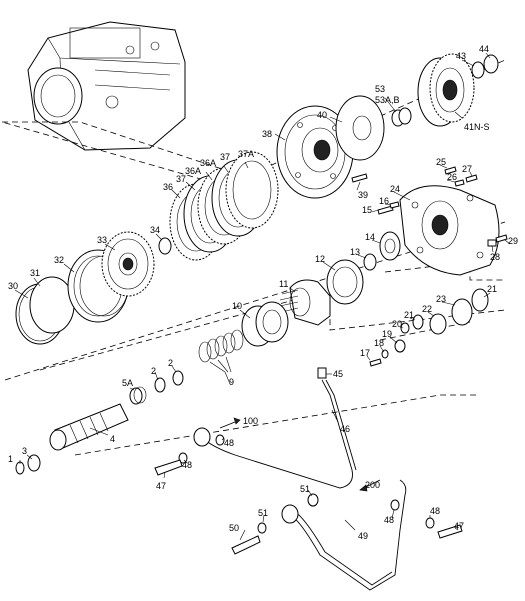 The image size is (525, 601). Describe the element at coordinates (380, 89) in the screenshot. I see `callout-53: 53` at that location.